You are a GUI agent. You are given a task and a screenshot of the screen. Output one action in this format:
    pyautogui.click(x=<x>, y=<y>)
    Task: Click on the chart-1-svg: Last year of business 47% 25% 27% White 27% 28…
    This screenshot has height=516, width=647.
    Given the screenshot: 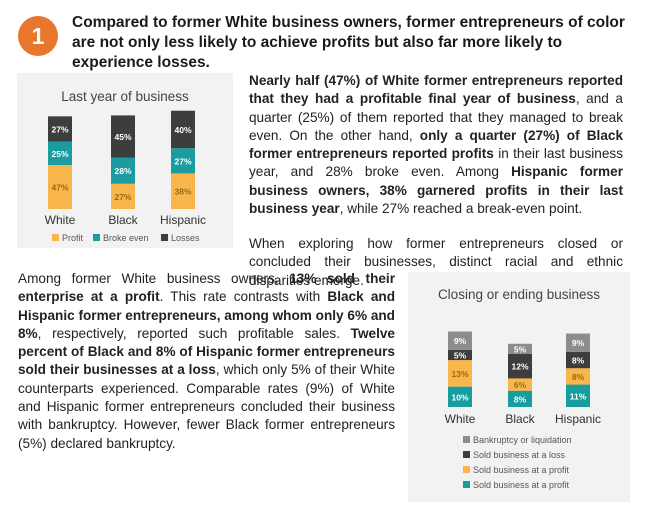 What is the action you would take?
    pyautogui.click(x=125, y=166)
    